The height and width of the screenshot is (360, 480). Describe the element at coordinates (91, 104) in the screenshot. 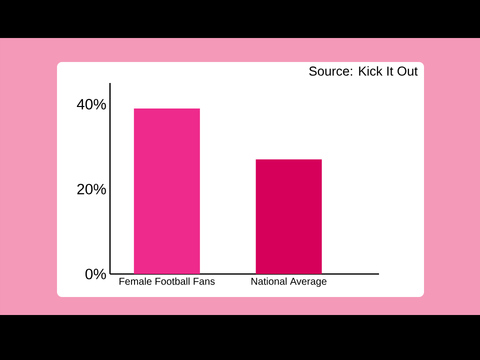

I see `y-tick-label: 40%` at that location.